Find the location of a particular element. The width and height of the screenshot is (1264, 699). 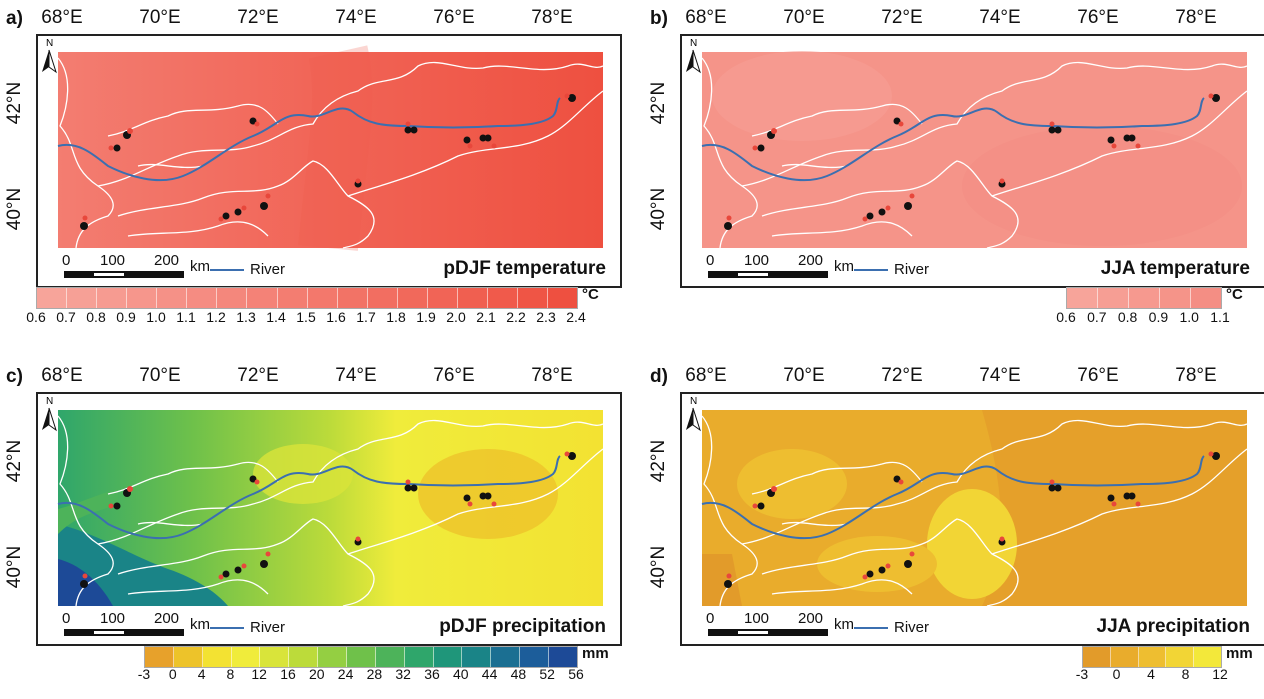

colorbar-tick-label: 2.3 is located at coordinates (546, 317).